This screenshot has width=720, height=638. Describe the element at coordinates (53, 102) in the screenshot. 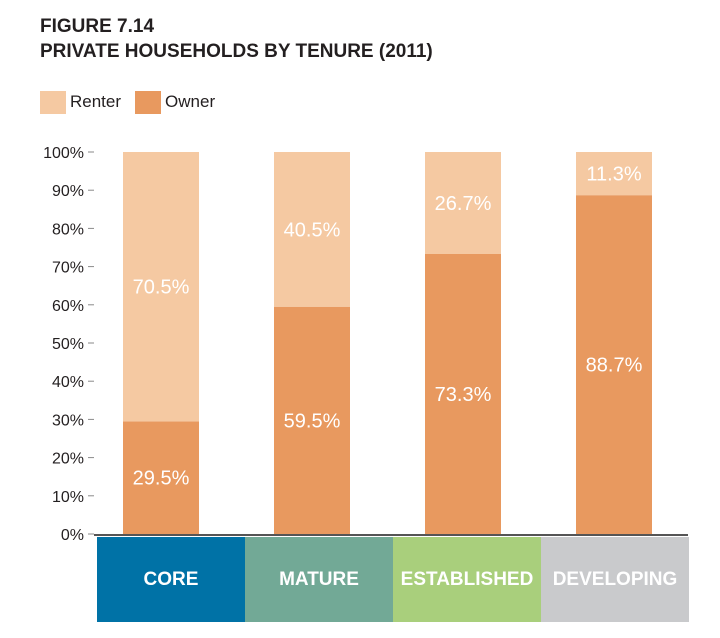

I see `legend-swatch-renter` at that location.